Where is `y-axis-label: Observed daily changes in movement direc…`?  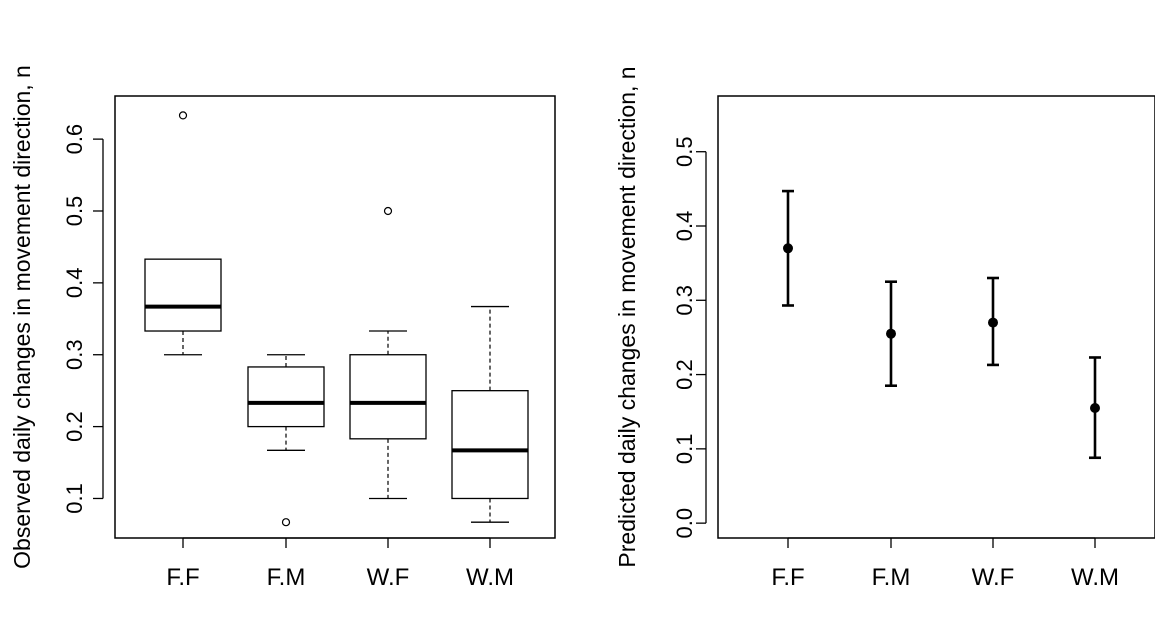 y-axis-label: Observed daily changes in movement direc… is located at coordinates (22, 317).